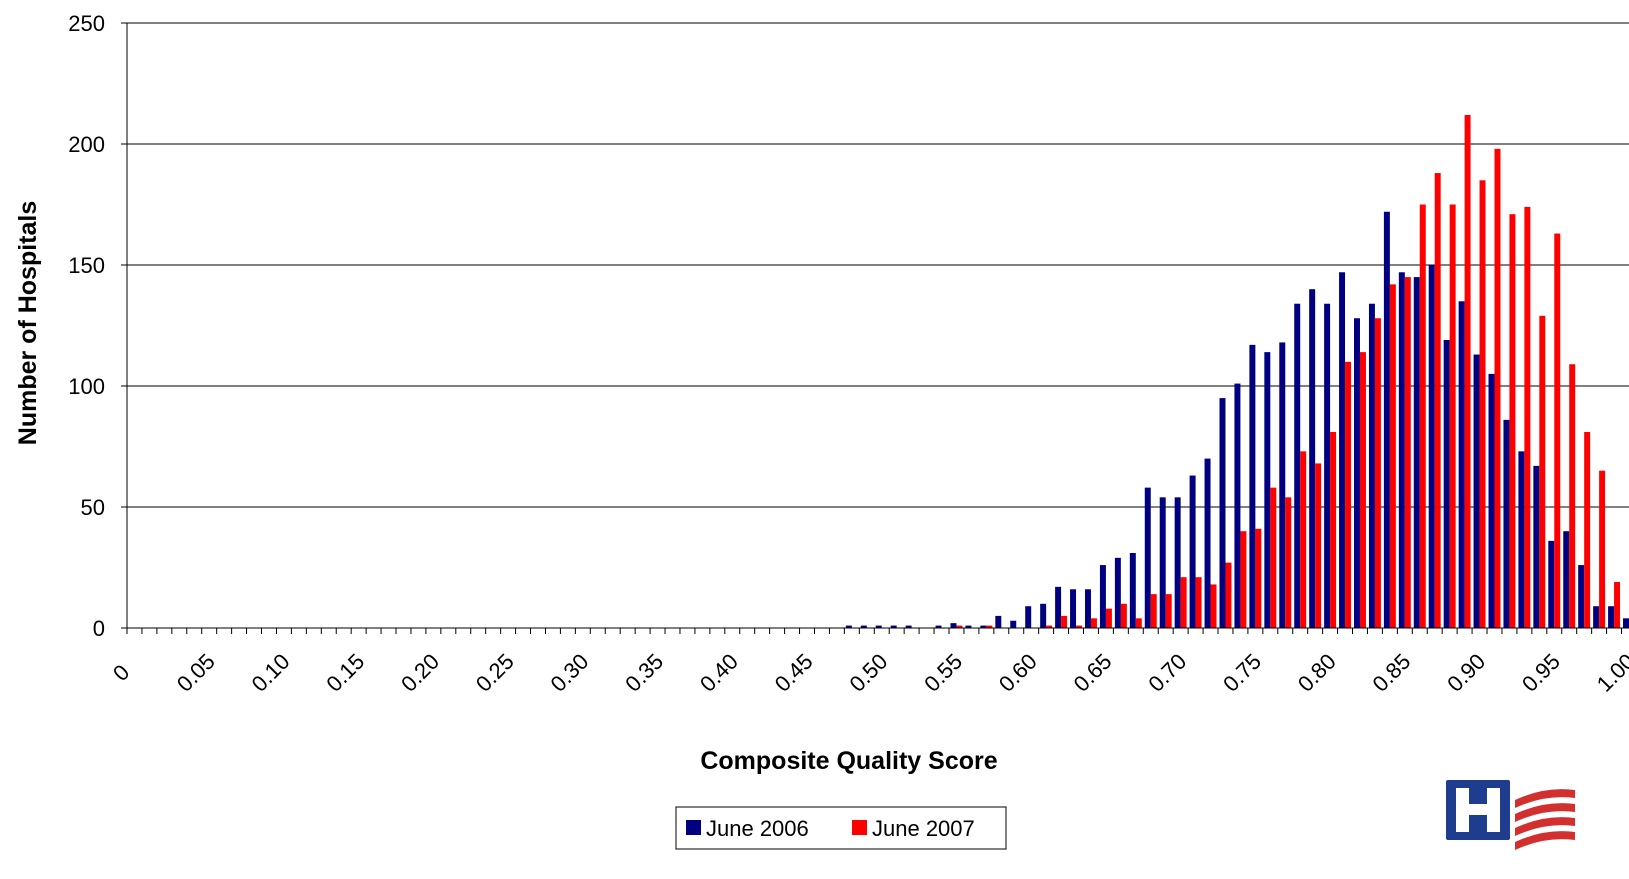 This screenshot has height=879, width=1629. Describe the element at coordinates (420, 673) in the screenshot. I see `x-tick-label: 0.20` at that location.